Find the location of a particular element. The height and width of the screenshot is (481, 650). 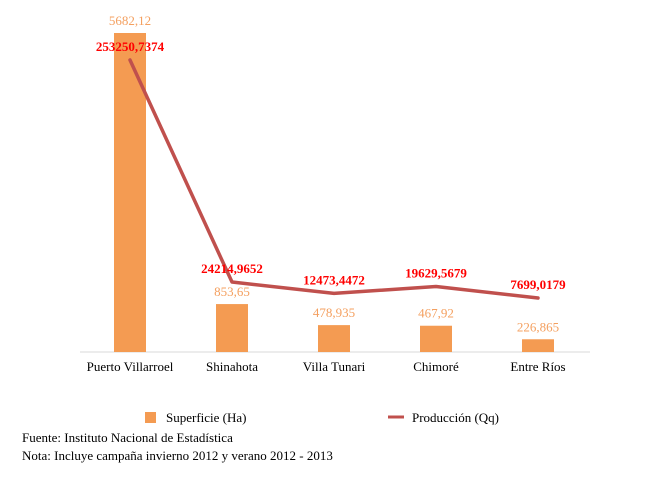

x-tick-label: Puerto Villarroel is located at coordinates (130, 366).